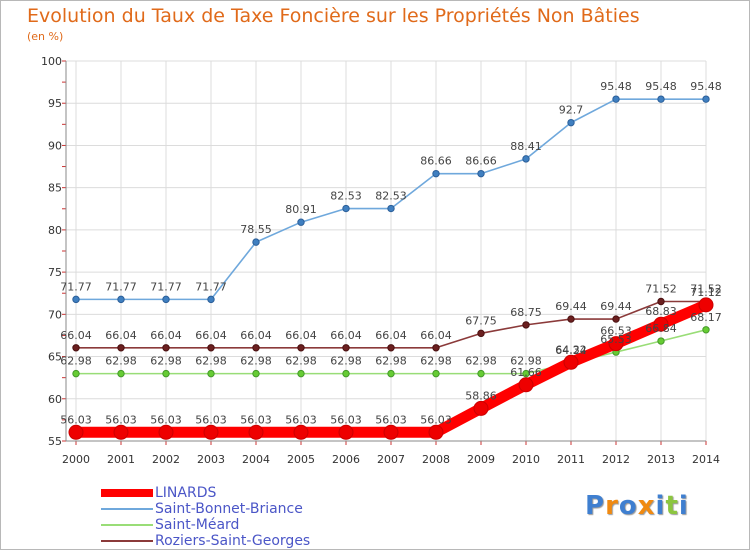 This screenshot has width=750, height=550. Describe the element at coordinates (301, 459) in the screenshot. I see `x-tick-label: 2005` at that location.